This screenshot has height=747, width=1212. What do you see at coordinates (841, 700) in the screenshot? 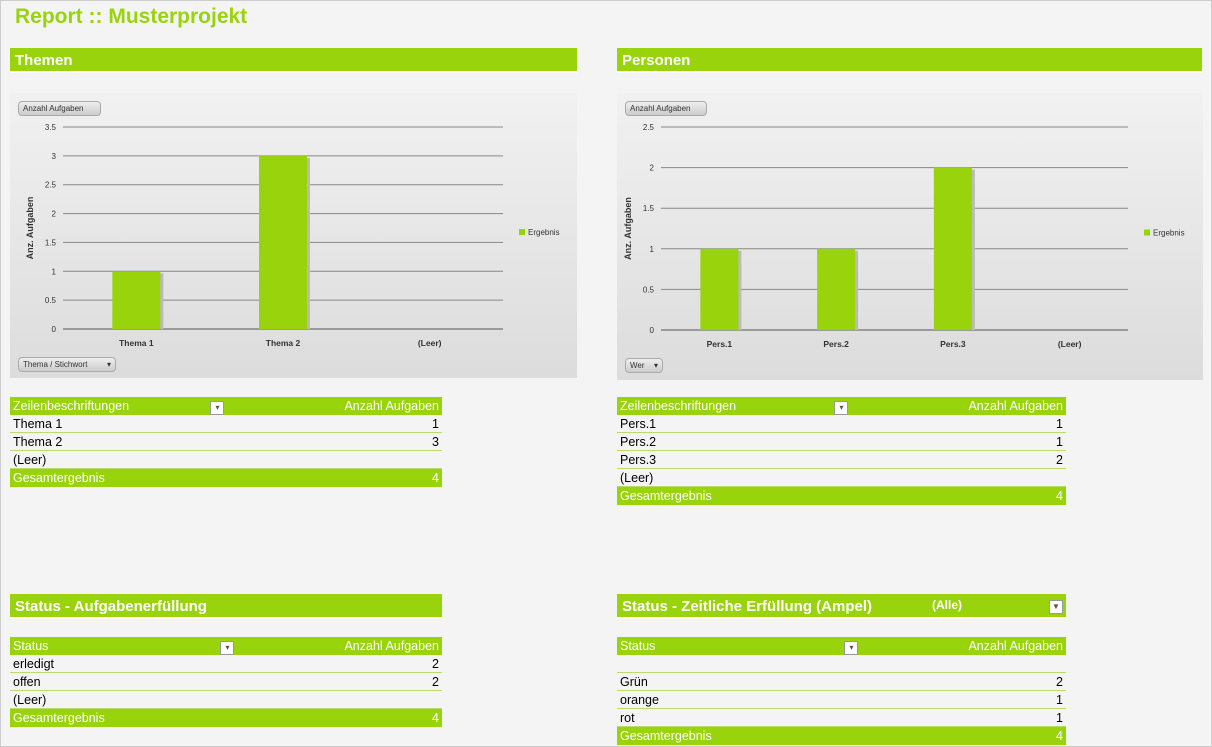
I see `table-row: orange 1` at bounding box center [841, 700].